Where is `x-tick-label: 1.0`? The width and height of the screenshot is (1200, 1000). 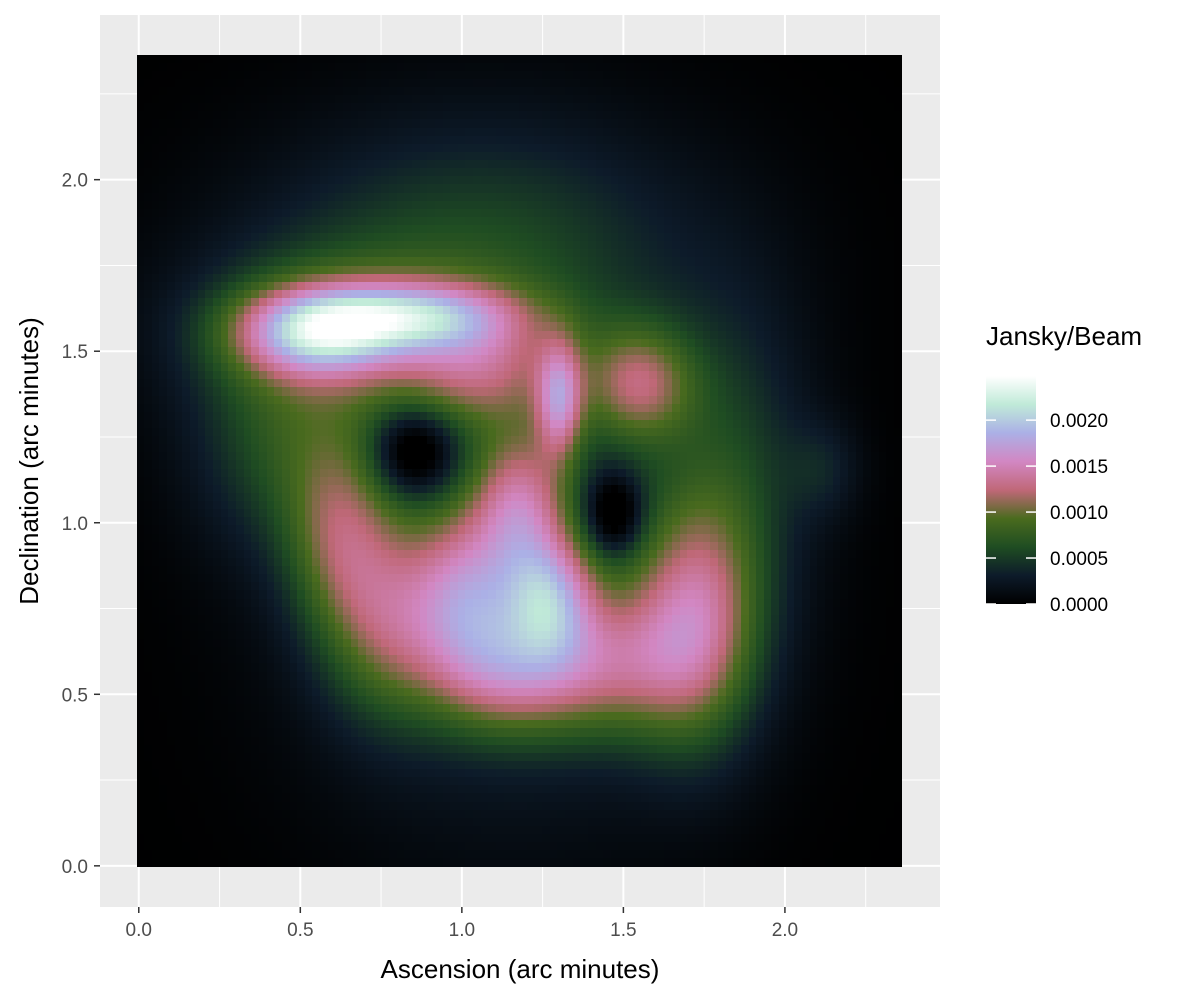
x-tick-label: 1.0 is located at coordinates (462, 930).